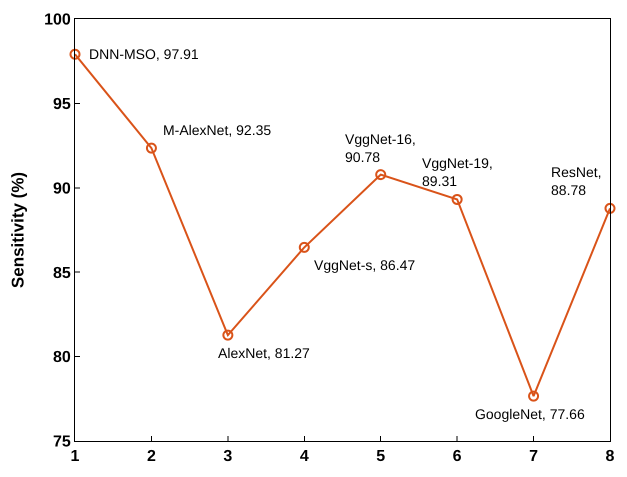  What do you see at coordinates (62, 442) in the screenshot?
I see `y-tick-label: 75` at bounding box center [62, 442].